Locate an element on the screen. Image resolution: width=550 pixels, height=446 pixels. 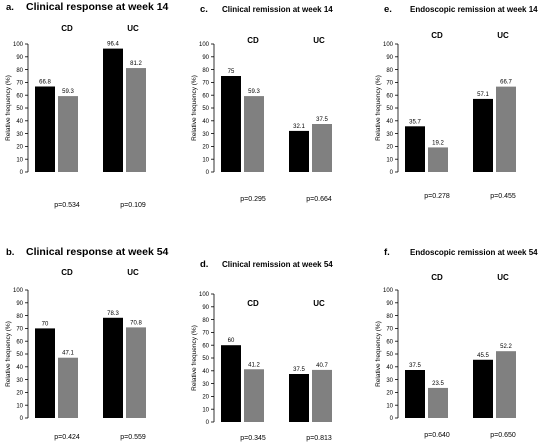
p-value-label: p=0.559 is located at coordinates (133, 437).